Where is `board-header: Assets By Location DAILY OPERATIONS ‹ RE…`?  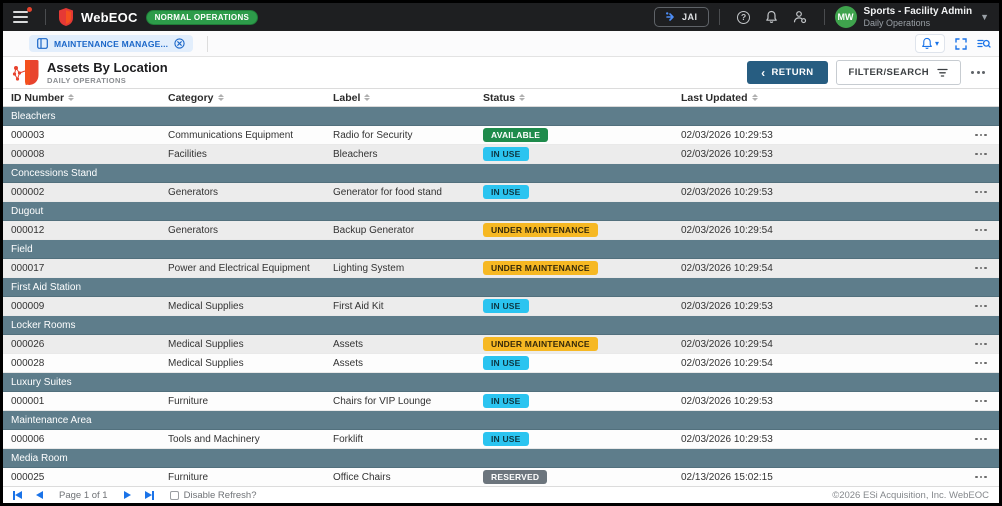 board-header: Assets By Location DAILY OPERATIONS ‹ RE… is located at coordinates (501, 73).